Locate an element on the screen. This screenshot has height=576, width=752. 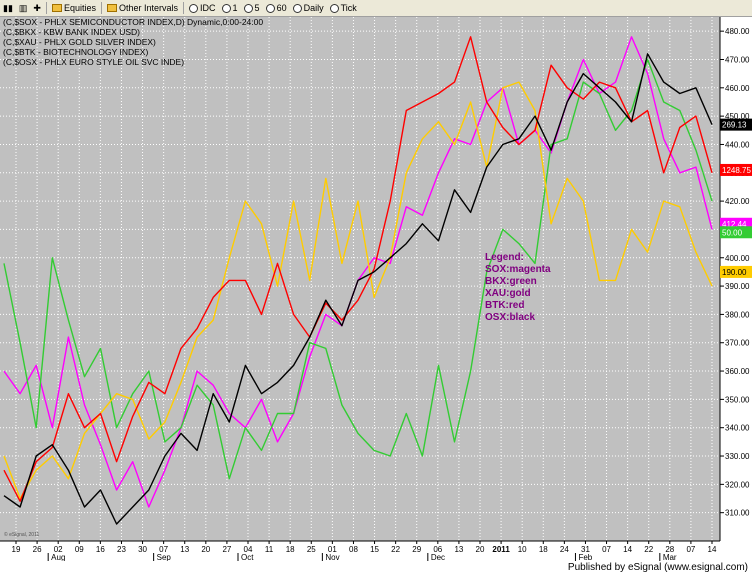
price-marker-label: 1248.75 is located at coordinates (736, 170).